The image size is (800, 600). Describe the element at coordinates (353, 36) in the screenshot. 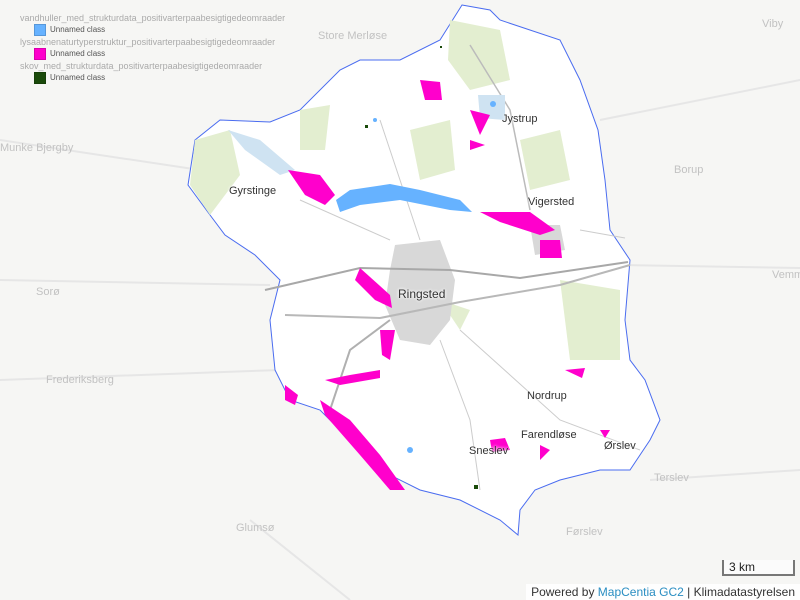

I see `place-label: Store Merløse` at that location.